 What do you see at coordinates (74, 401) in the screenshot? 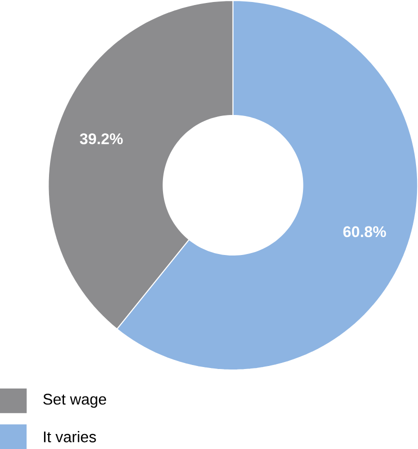
I see `legend-label: Set wage` at bounding box center [74, 401].